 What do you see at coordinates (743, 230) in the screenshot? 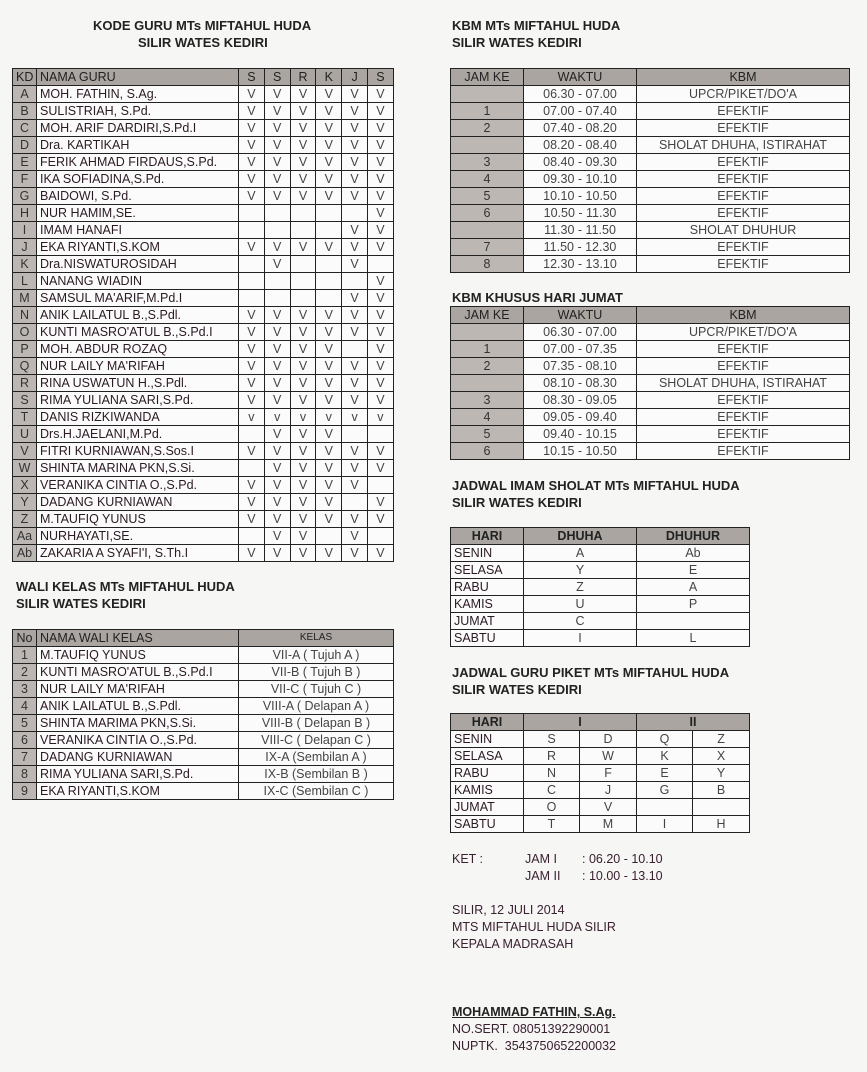
I see `table-cell: SHOLAT DHUHUR` at bounding box center [743, 230].